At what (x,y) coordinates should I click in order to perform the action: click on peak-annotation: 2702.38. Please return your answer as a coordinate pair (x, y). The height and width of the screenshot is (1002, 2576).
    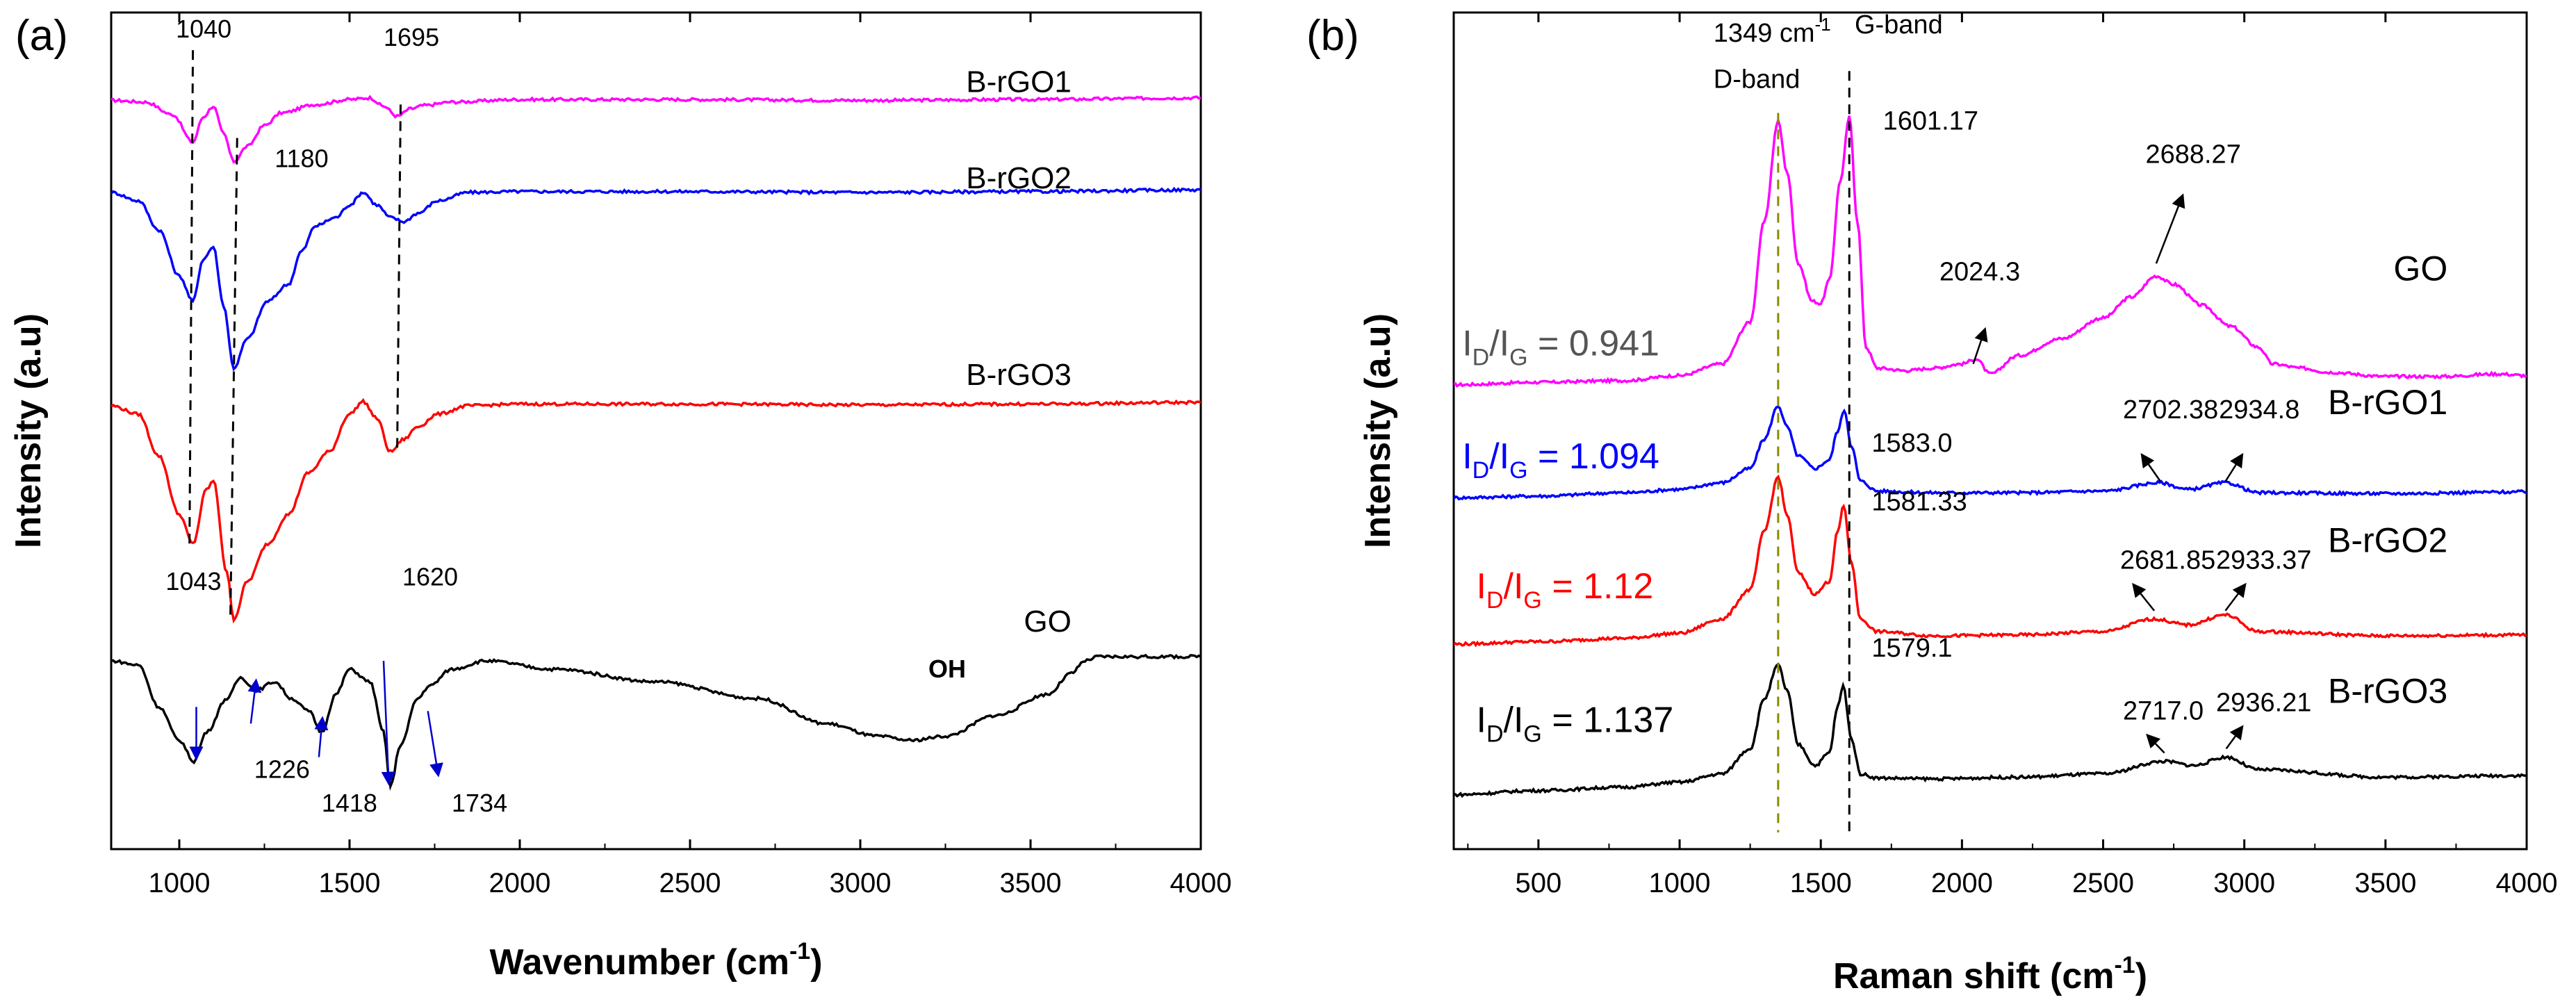
    Looking at the image, I should click on (2170, 410).